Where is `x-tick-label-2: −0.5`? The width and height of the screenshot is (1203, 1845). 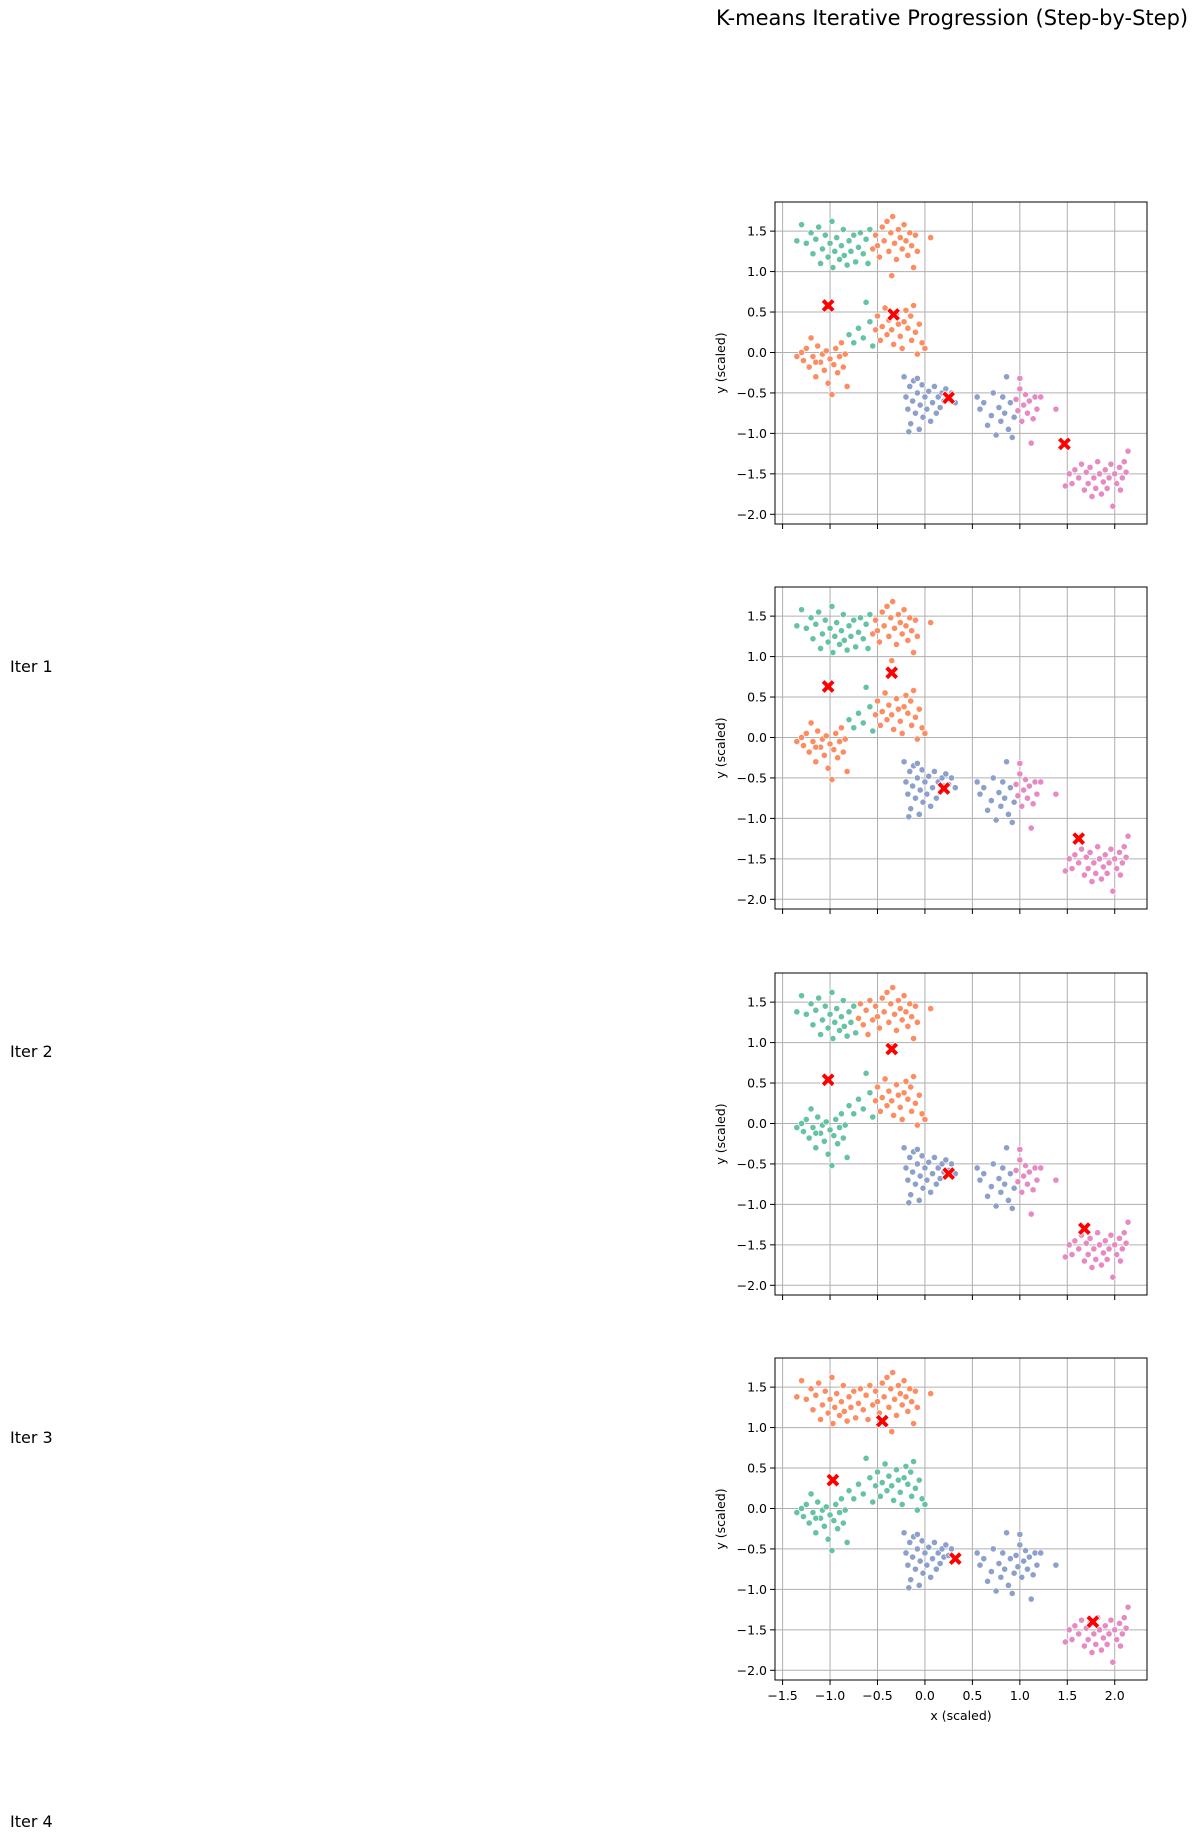
x-tick-label-2: −0.5 is located at coordinates (877, 1695).